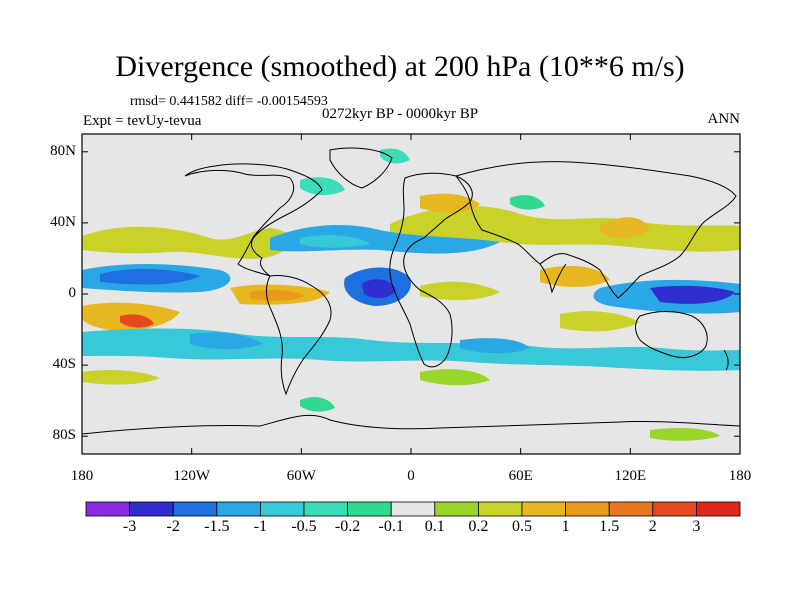 This screenshot has width=800, height=600. Describe the element at coordinates (229, 101) in the screenshot. I see `stats-label: rmsd= 0.441582 diff= -0.00154593` at that location.